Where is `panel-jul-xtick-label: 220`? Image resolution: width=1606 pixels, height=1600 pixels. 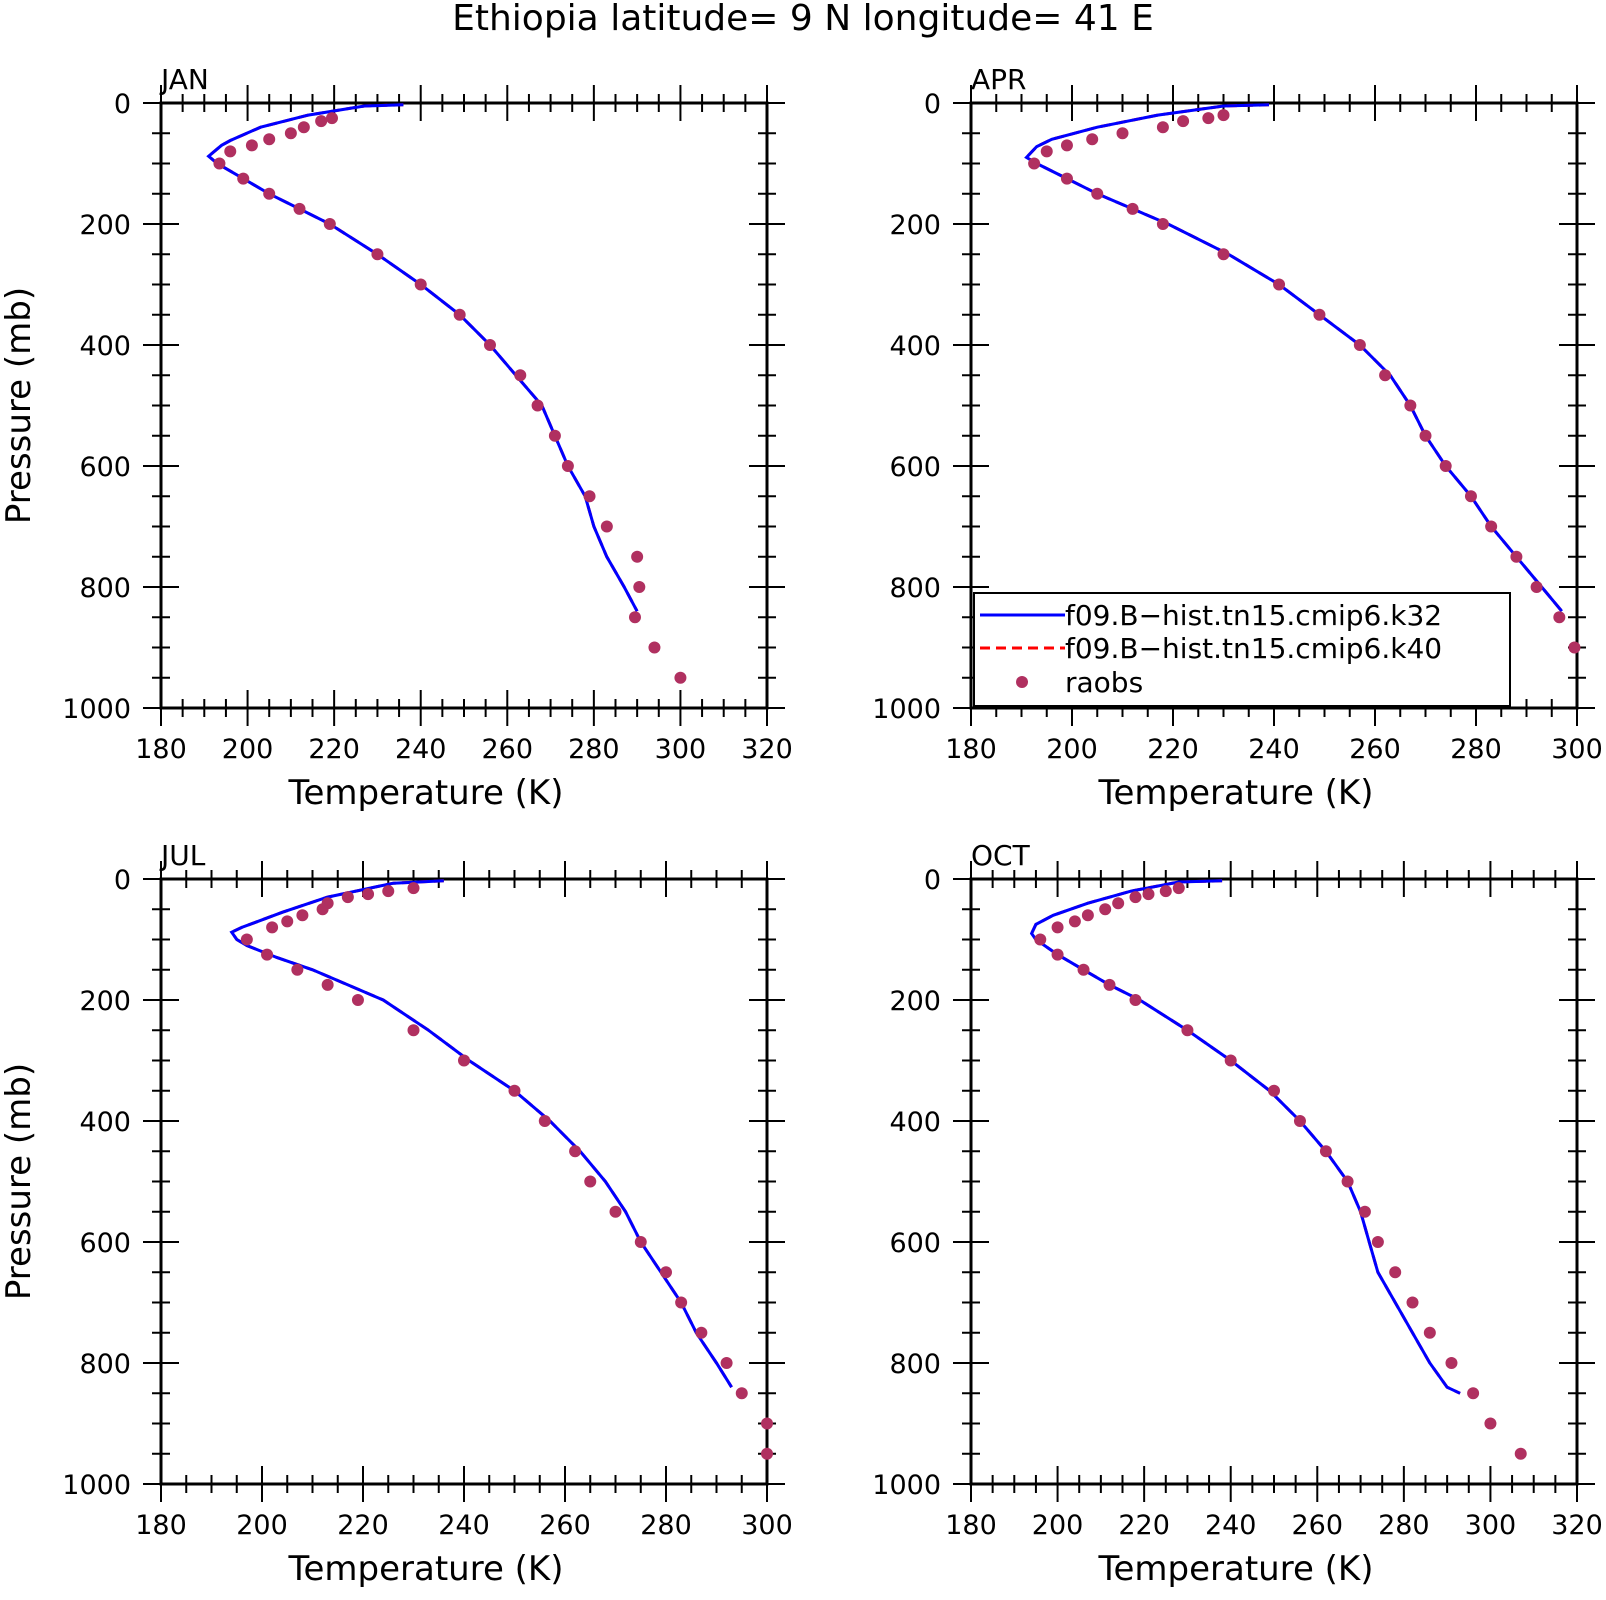
panel-jul-xtick-label: 220 is located at coordinates (363, 1525).